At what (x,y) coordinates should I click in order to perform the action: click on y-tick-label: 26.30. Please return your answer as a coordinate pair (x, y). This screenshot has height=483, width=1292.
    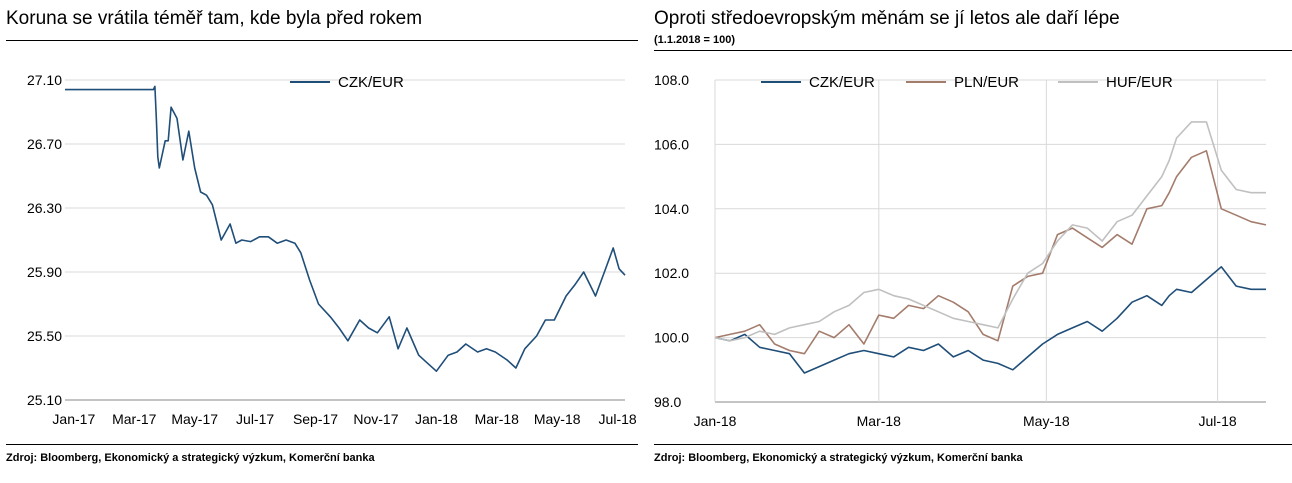
    Looking at the image, I should click on (44, 208).